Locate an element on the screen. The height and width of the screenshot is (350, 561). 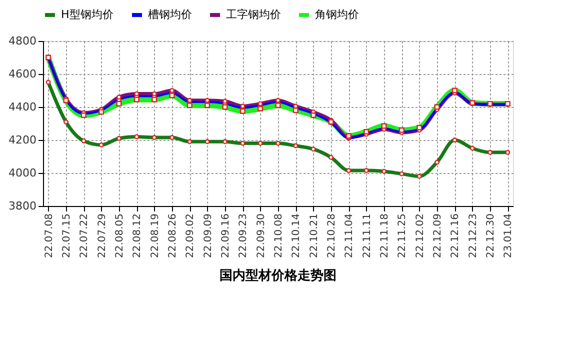
x-tick-label: 23.01.04 is located at coordinates (508, 236).